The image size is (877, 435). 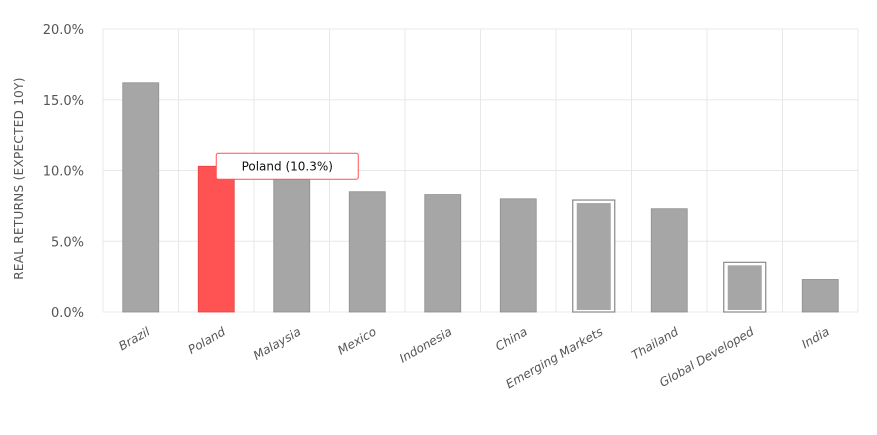 What do you see at coordinates (207, 340) in the screenshot?
I see `x-category-label: Poland` at bounding box center [207, 340].